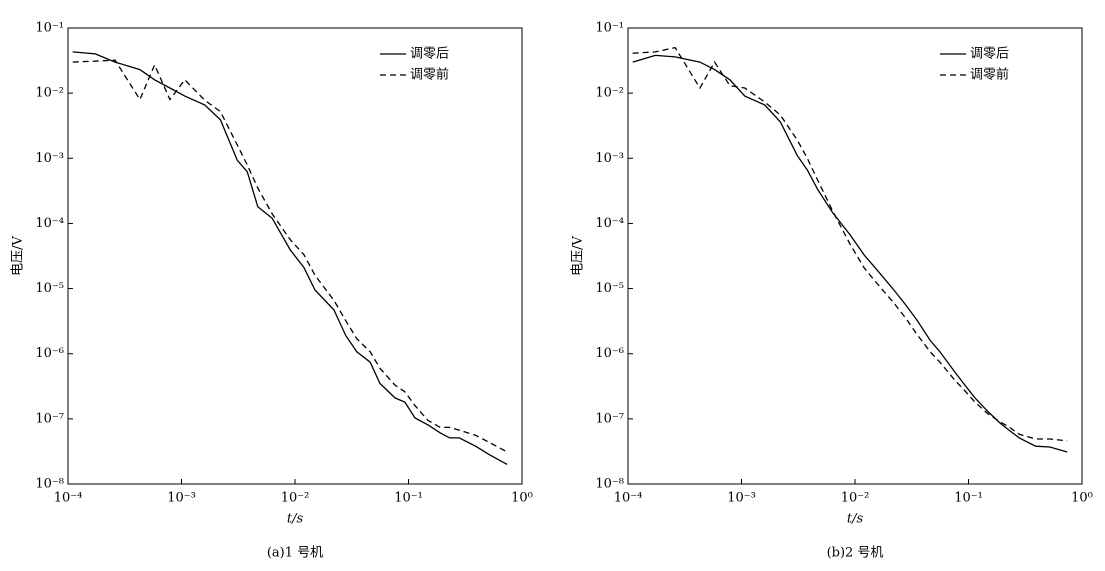 The width and height of the screenshot is (1105, 571). I want to click on caption: (b)2 号机, so click(855, 553).